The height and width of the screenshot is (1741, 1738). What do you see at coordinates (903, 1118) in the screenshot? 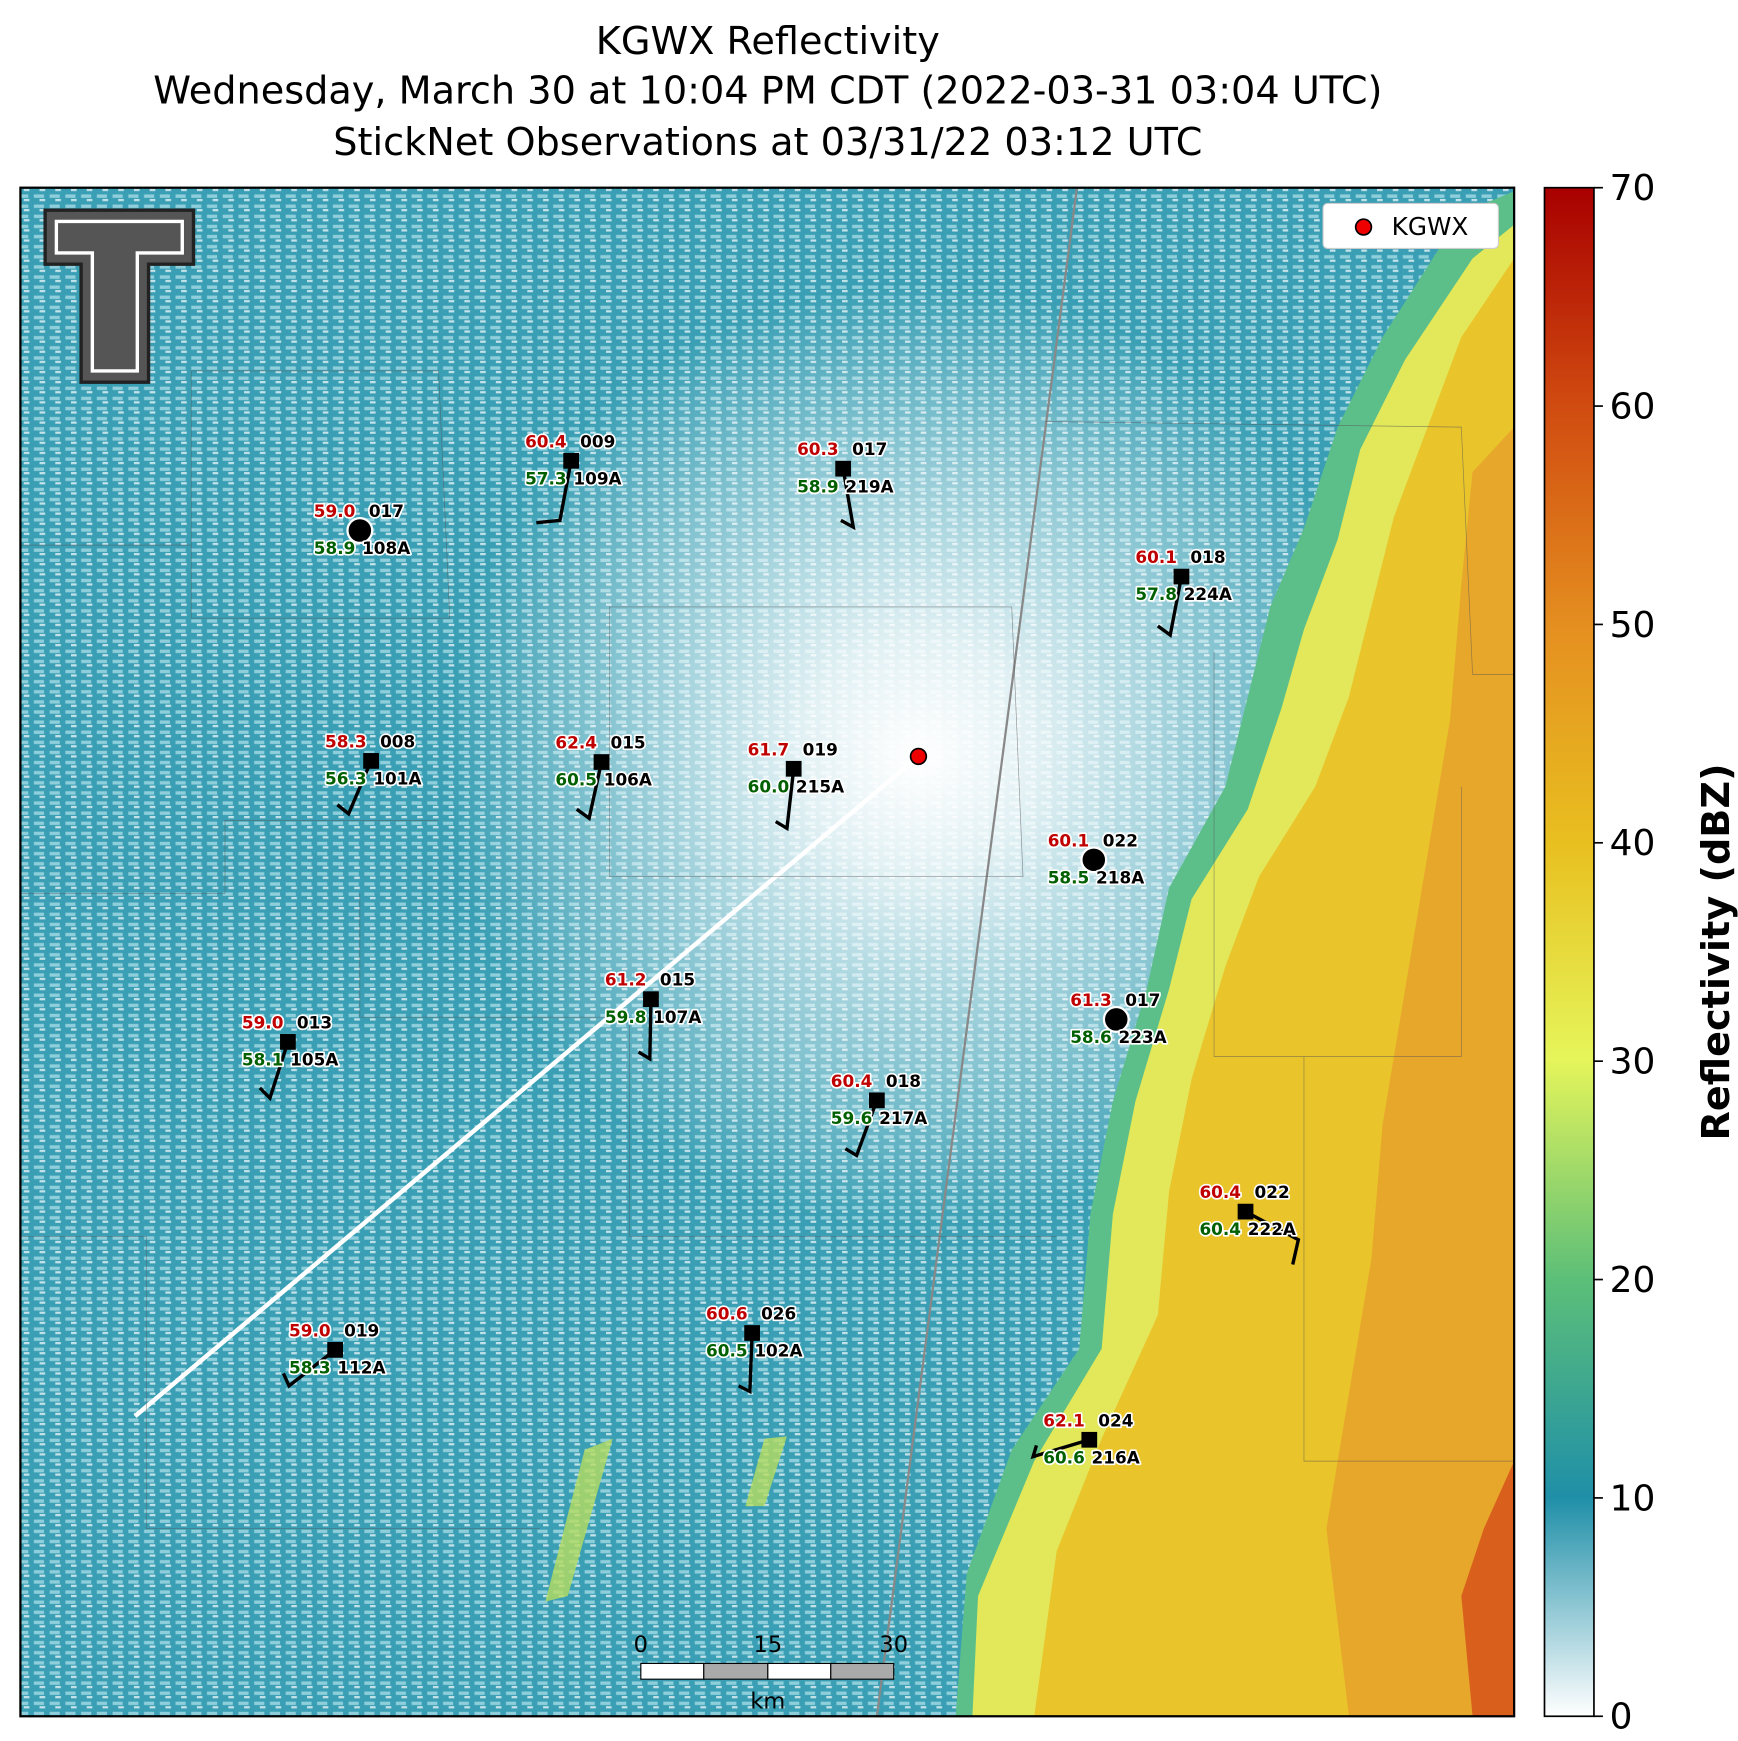
I see `station-id: 217A` at bounding box center [903, 1118].